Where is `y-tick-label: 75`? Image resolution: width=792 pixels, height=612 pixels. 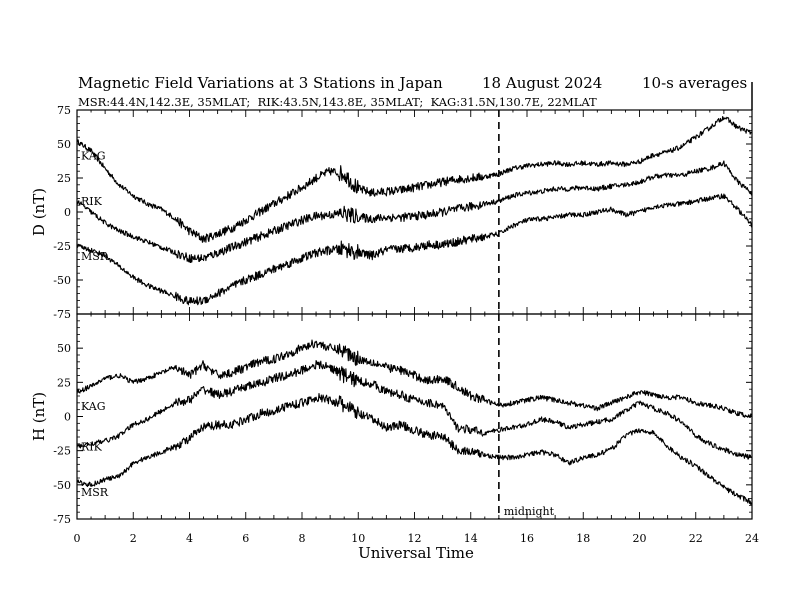 y-tick-label: 75 is located at coordinates (64, 110).